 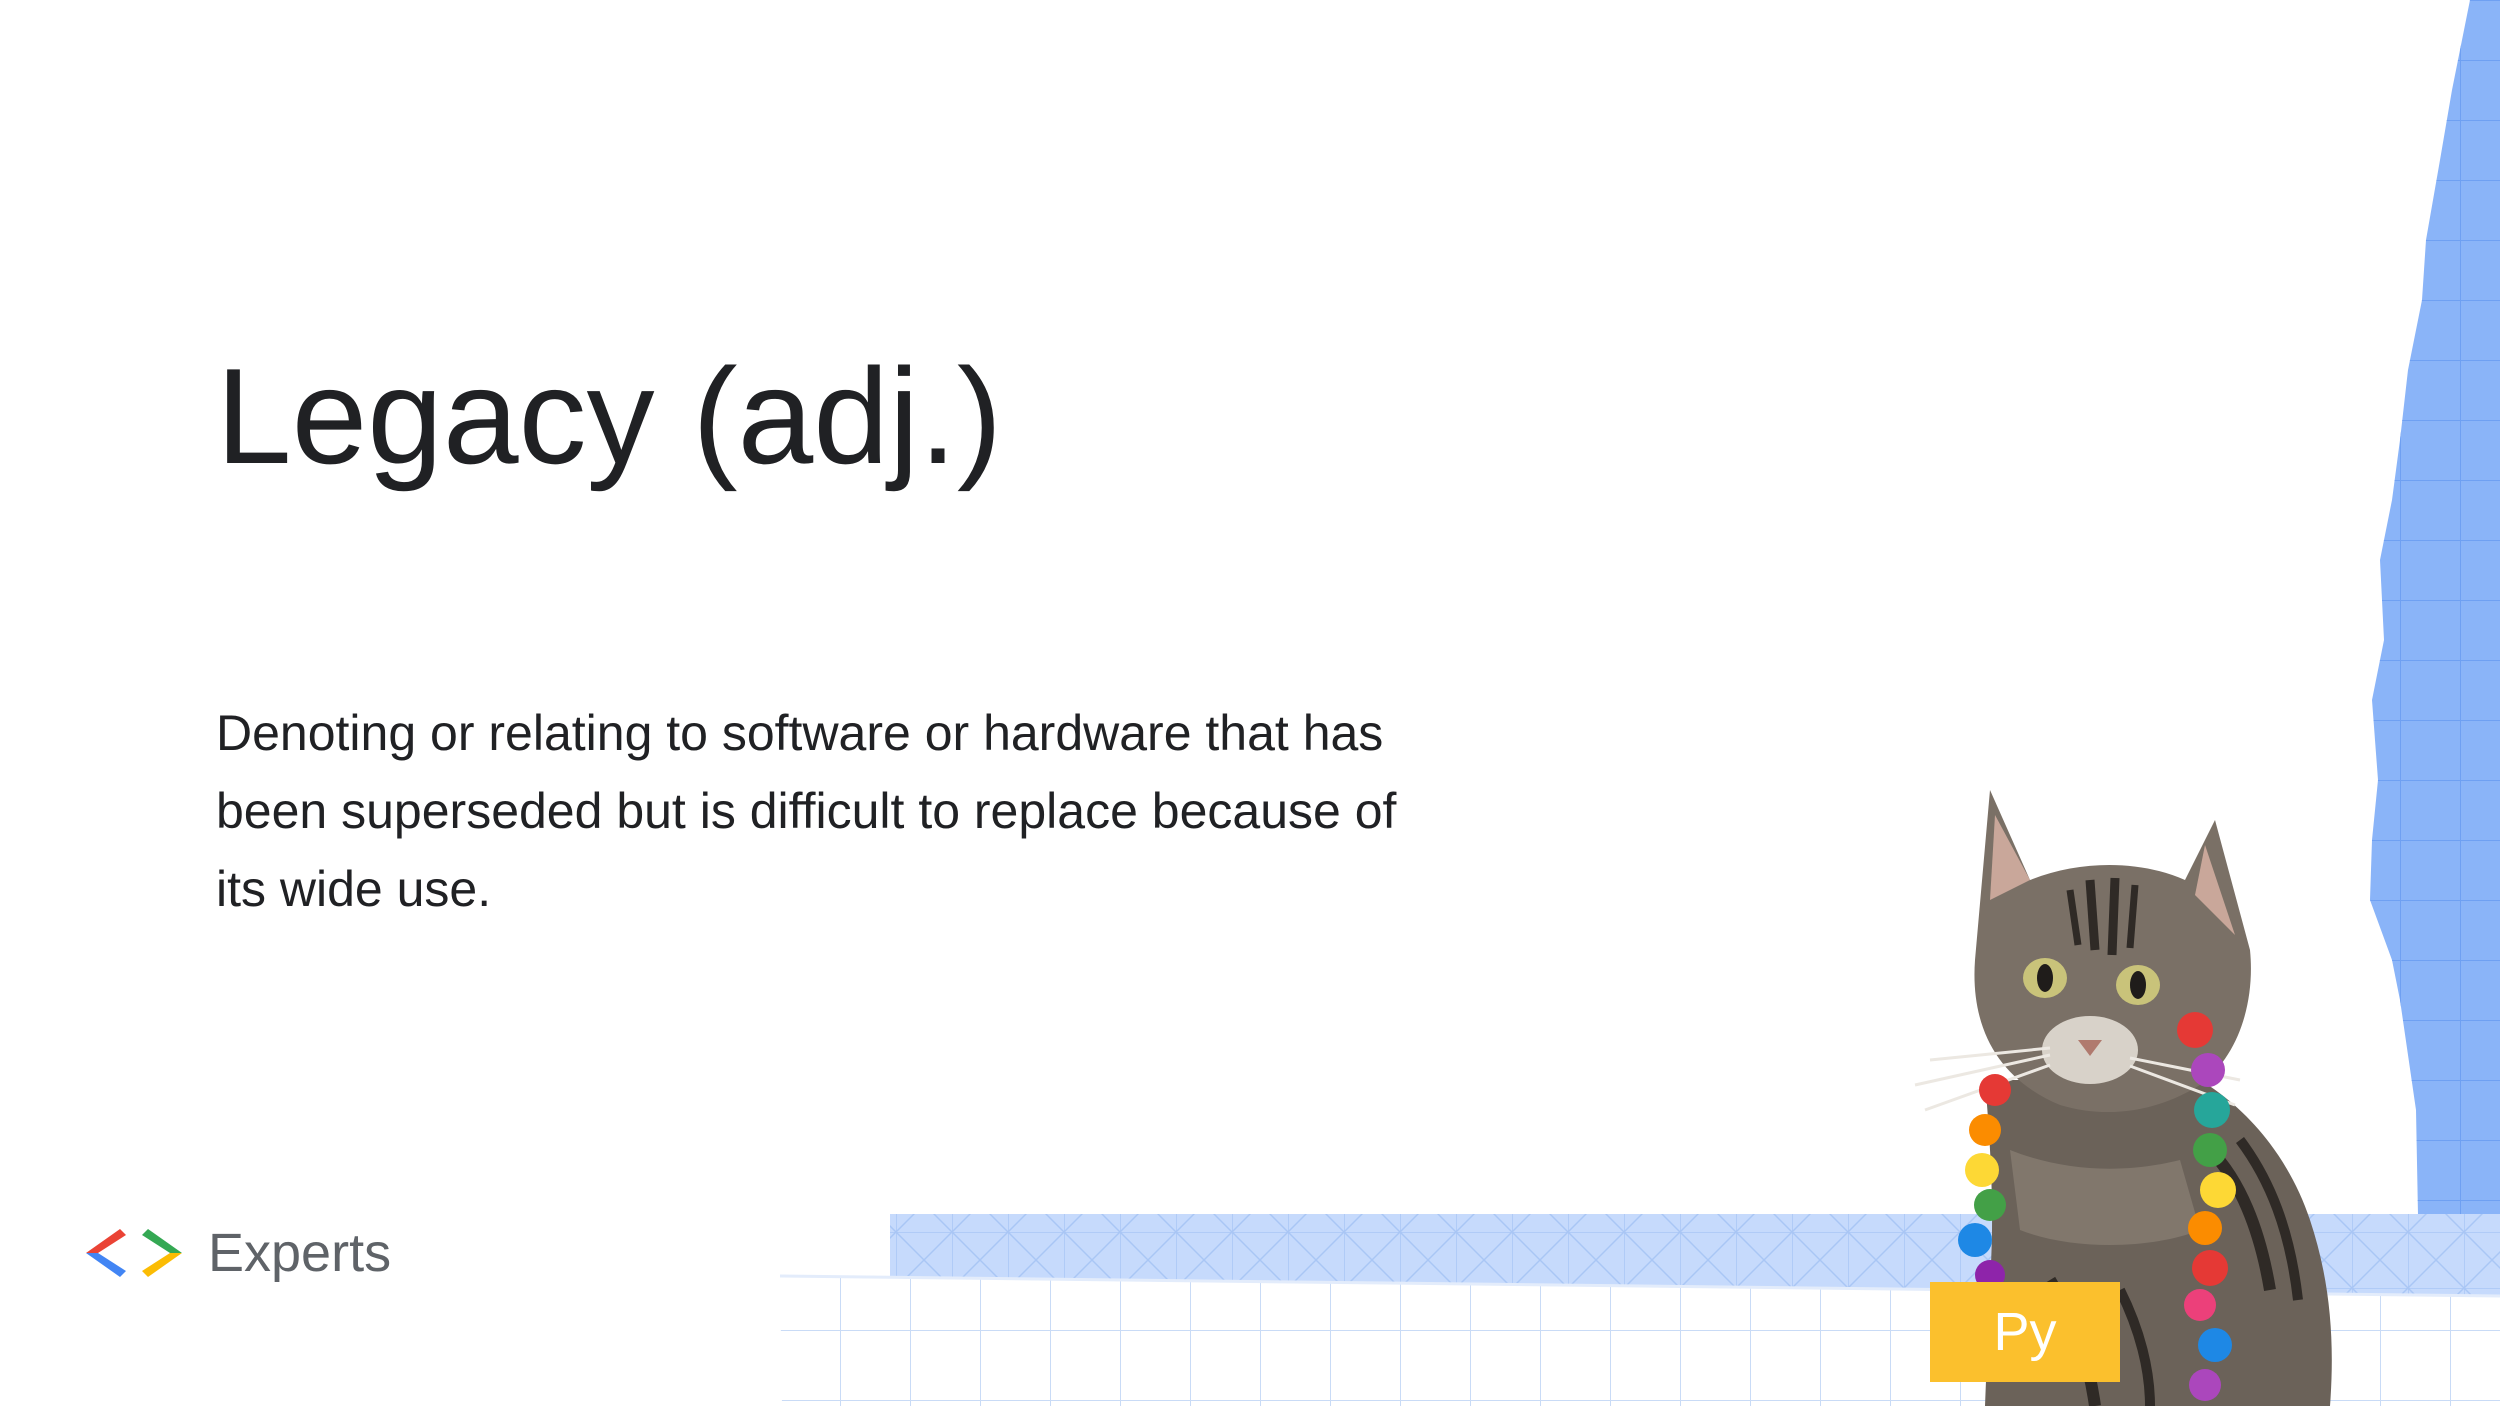 I want to click on python-badge: Py, so click(x=2025, y=1332).